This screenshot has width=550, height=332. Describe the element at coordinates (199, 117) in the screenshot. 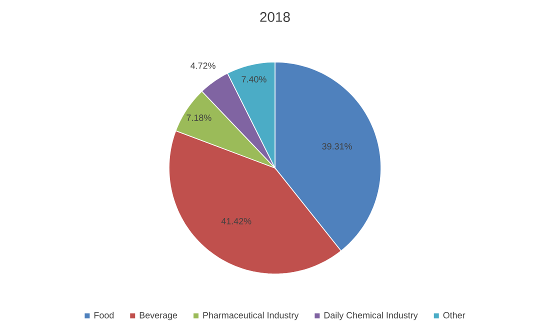

I see `data-label: 7.18%` at that location.